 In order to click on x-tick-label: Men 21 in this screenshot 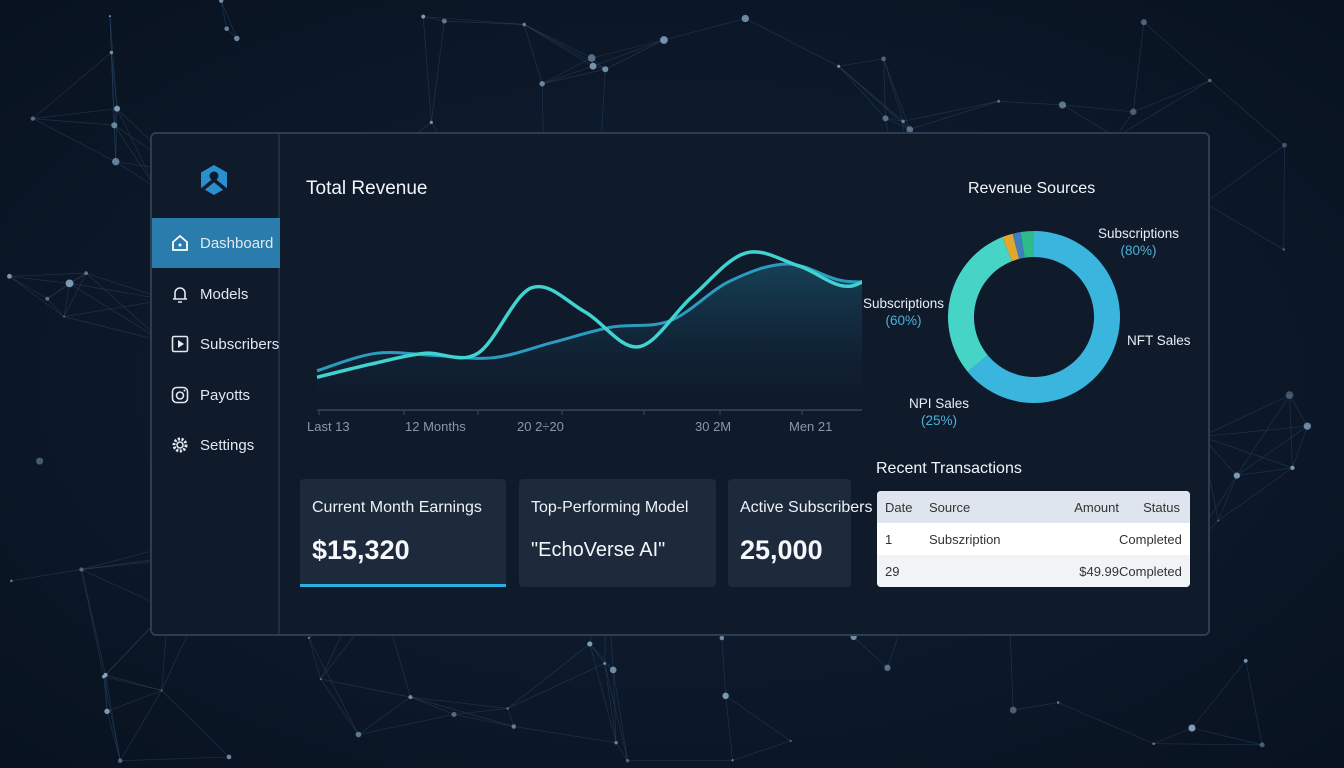, I will do `click(811, 426)`.